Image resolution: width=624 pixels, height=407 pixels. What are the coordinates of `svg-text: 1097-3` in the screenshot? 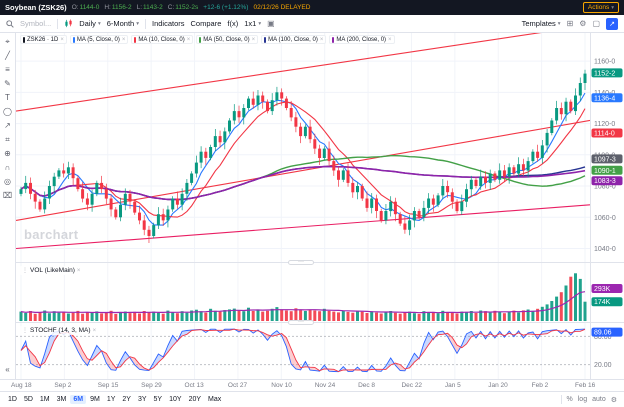 It's located at (605, 159).